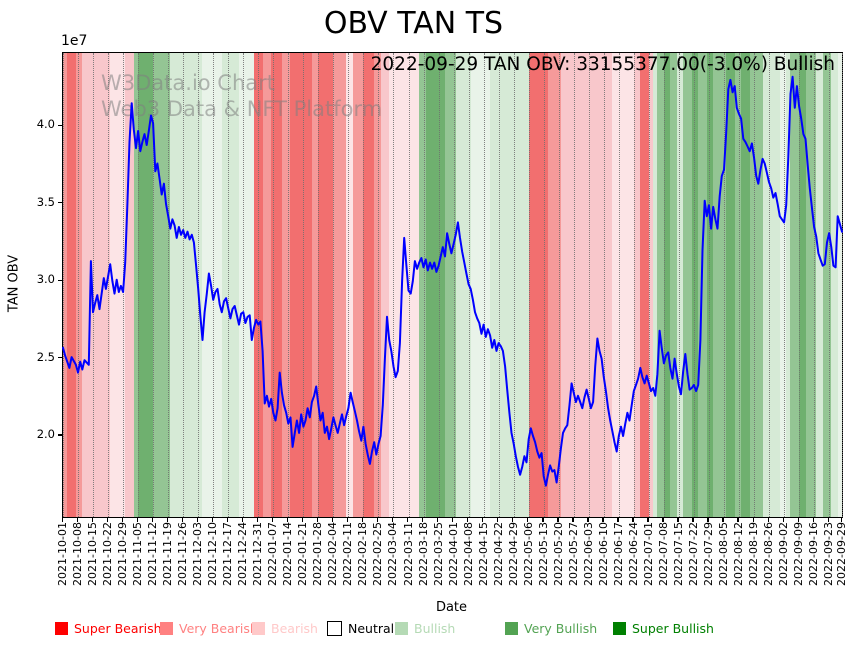 Image resolution: width=855 pixels, height=646 pixels. Describe the element at coordinates (45, 201) in the screenshot. I see `y-tick-label: 3.5` at that location.